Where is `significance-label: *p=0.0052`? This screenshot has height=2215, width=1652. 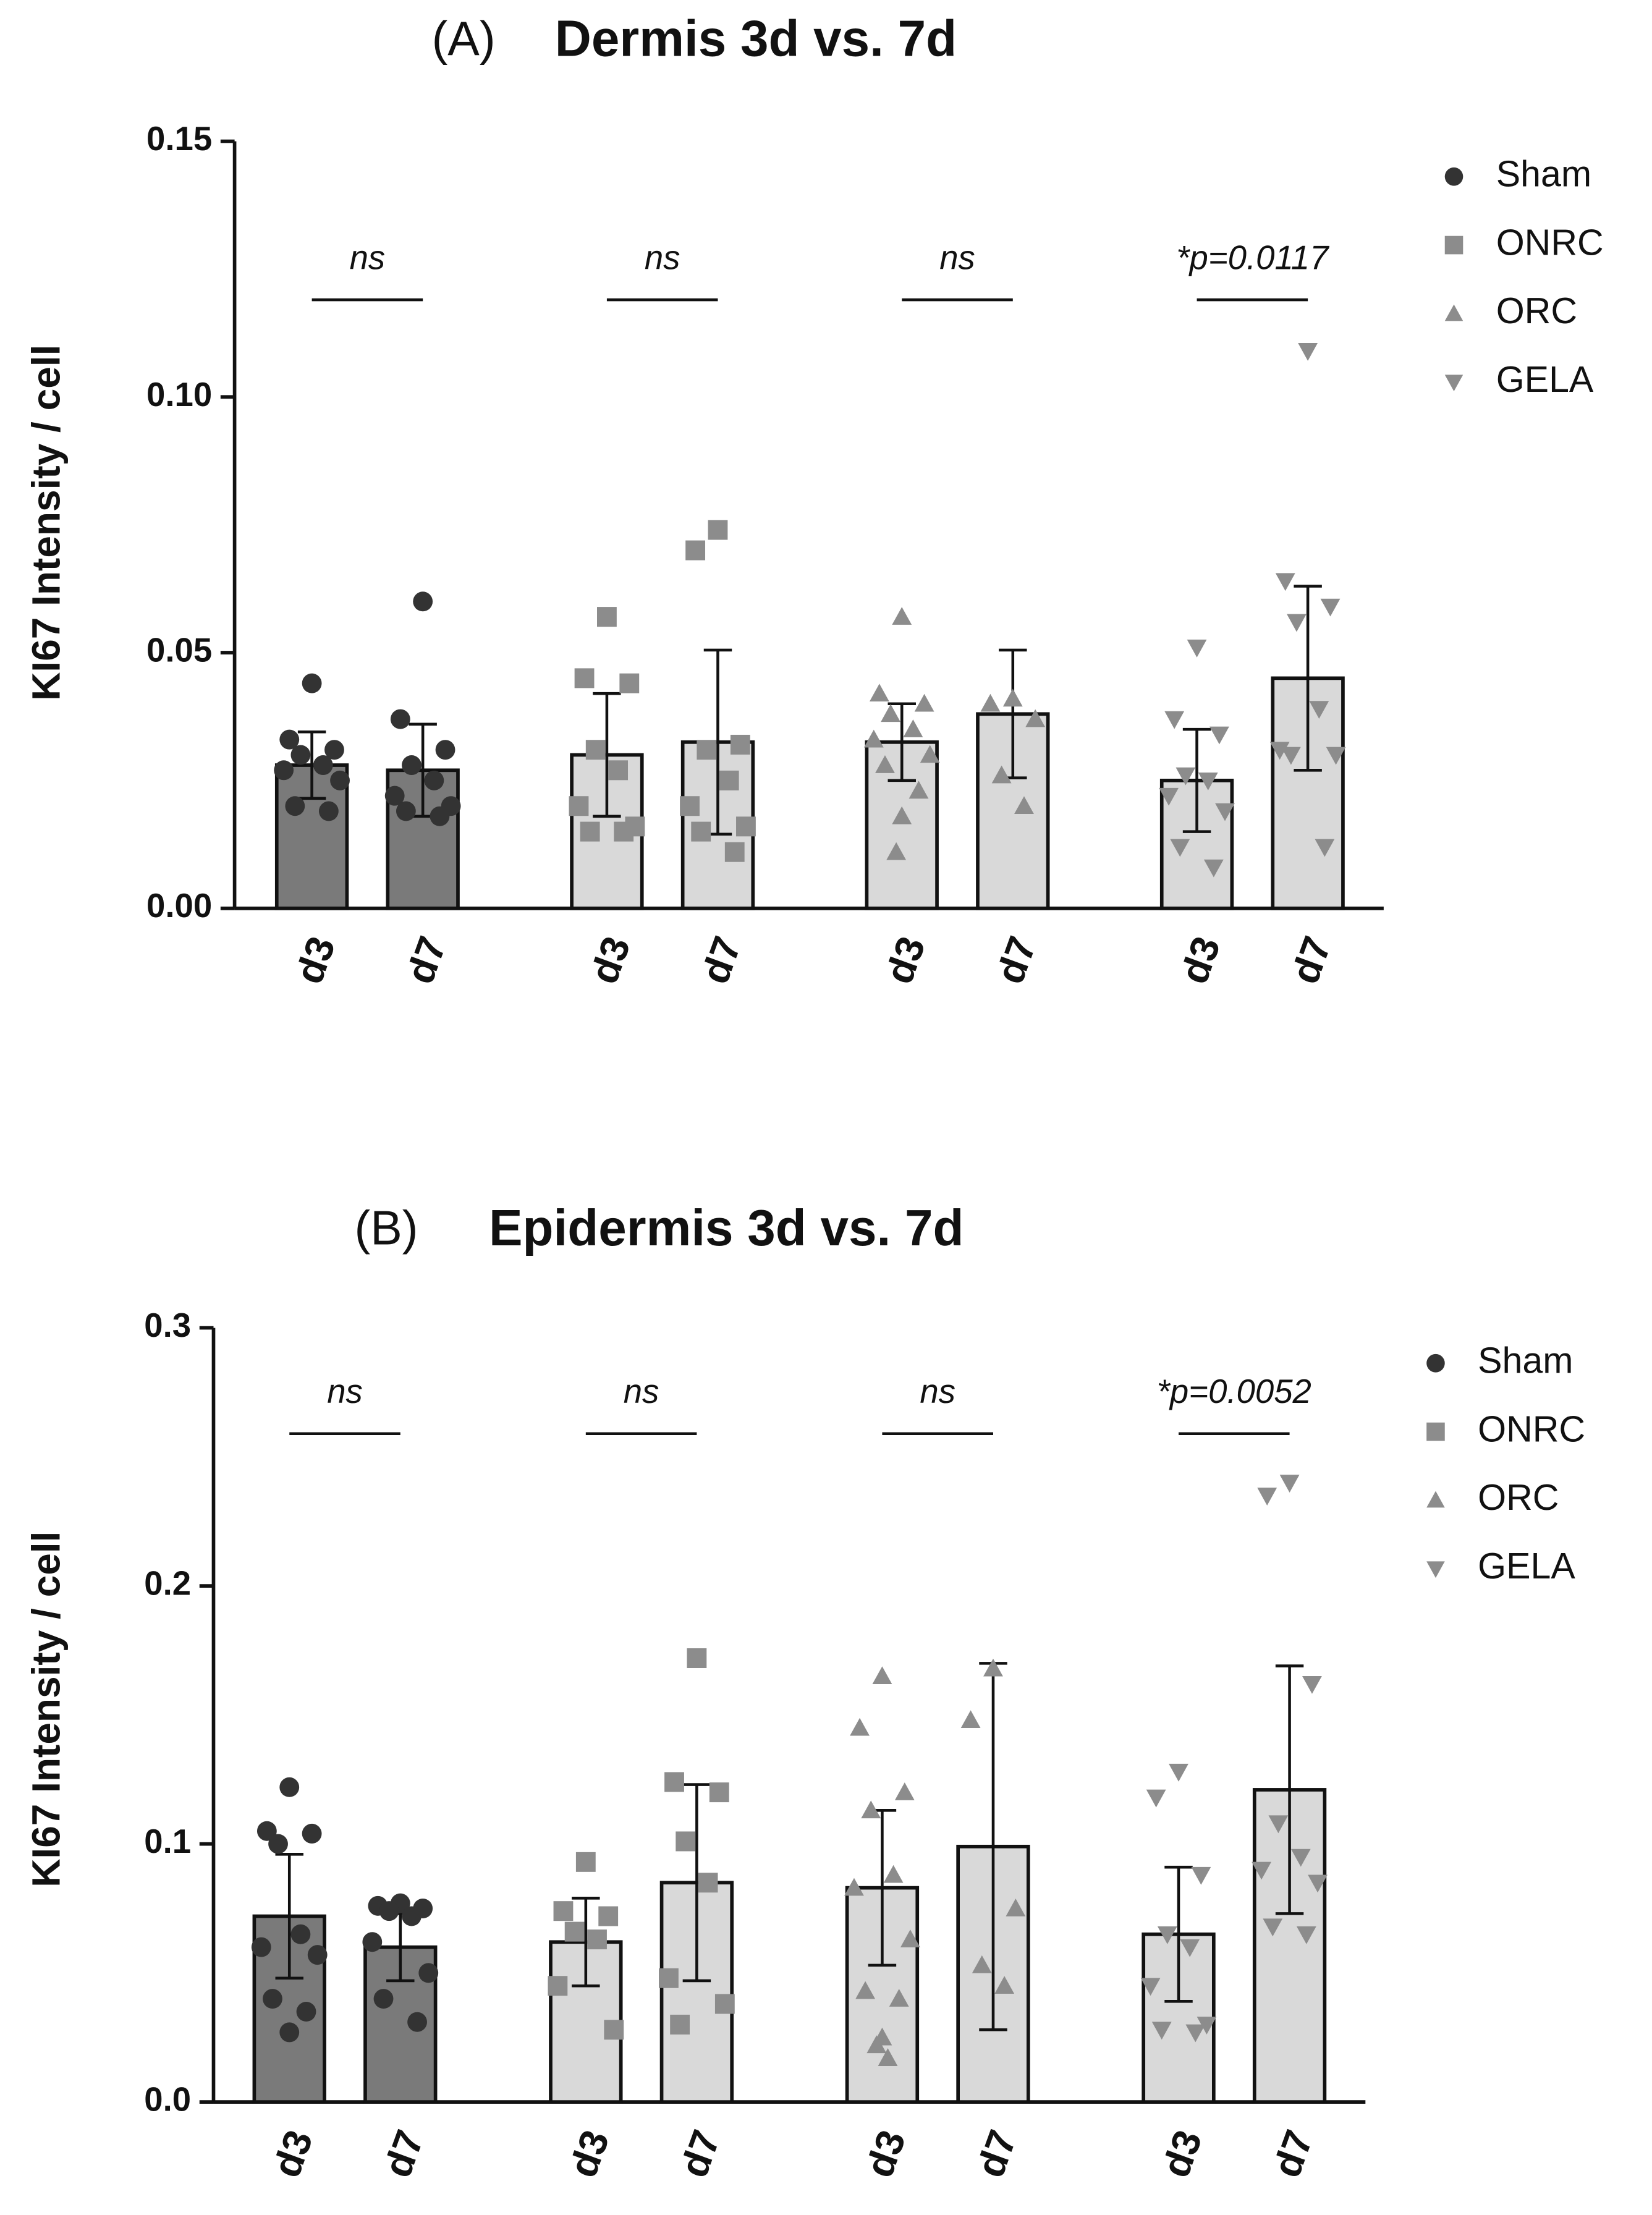 significance-label: *p=0.0052 is located at coordinates (1234, 1391).